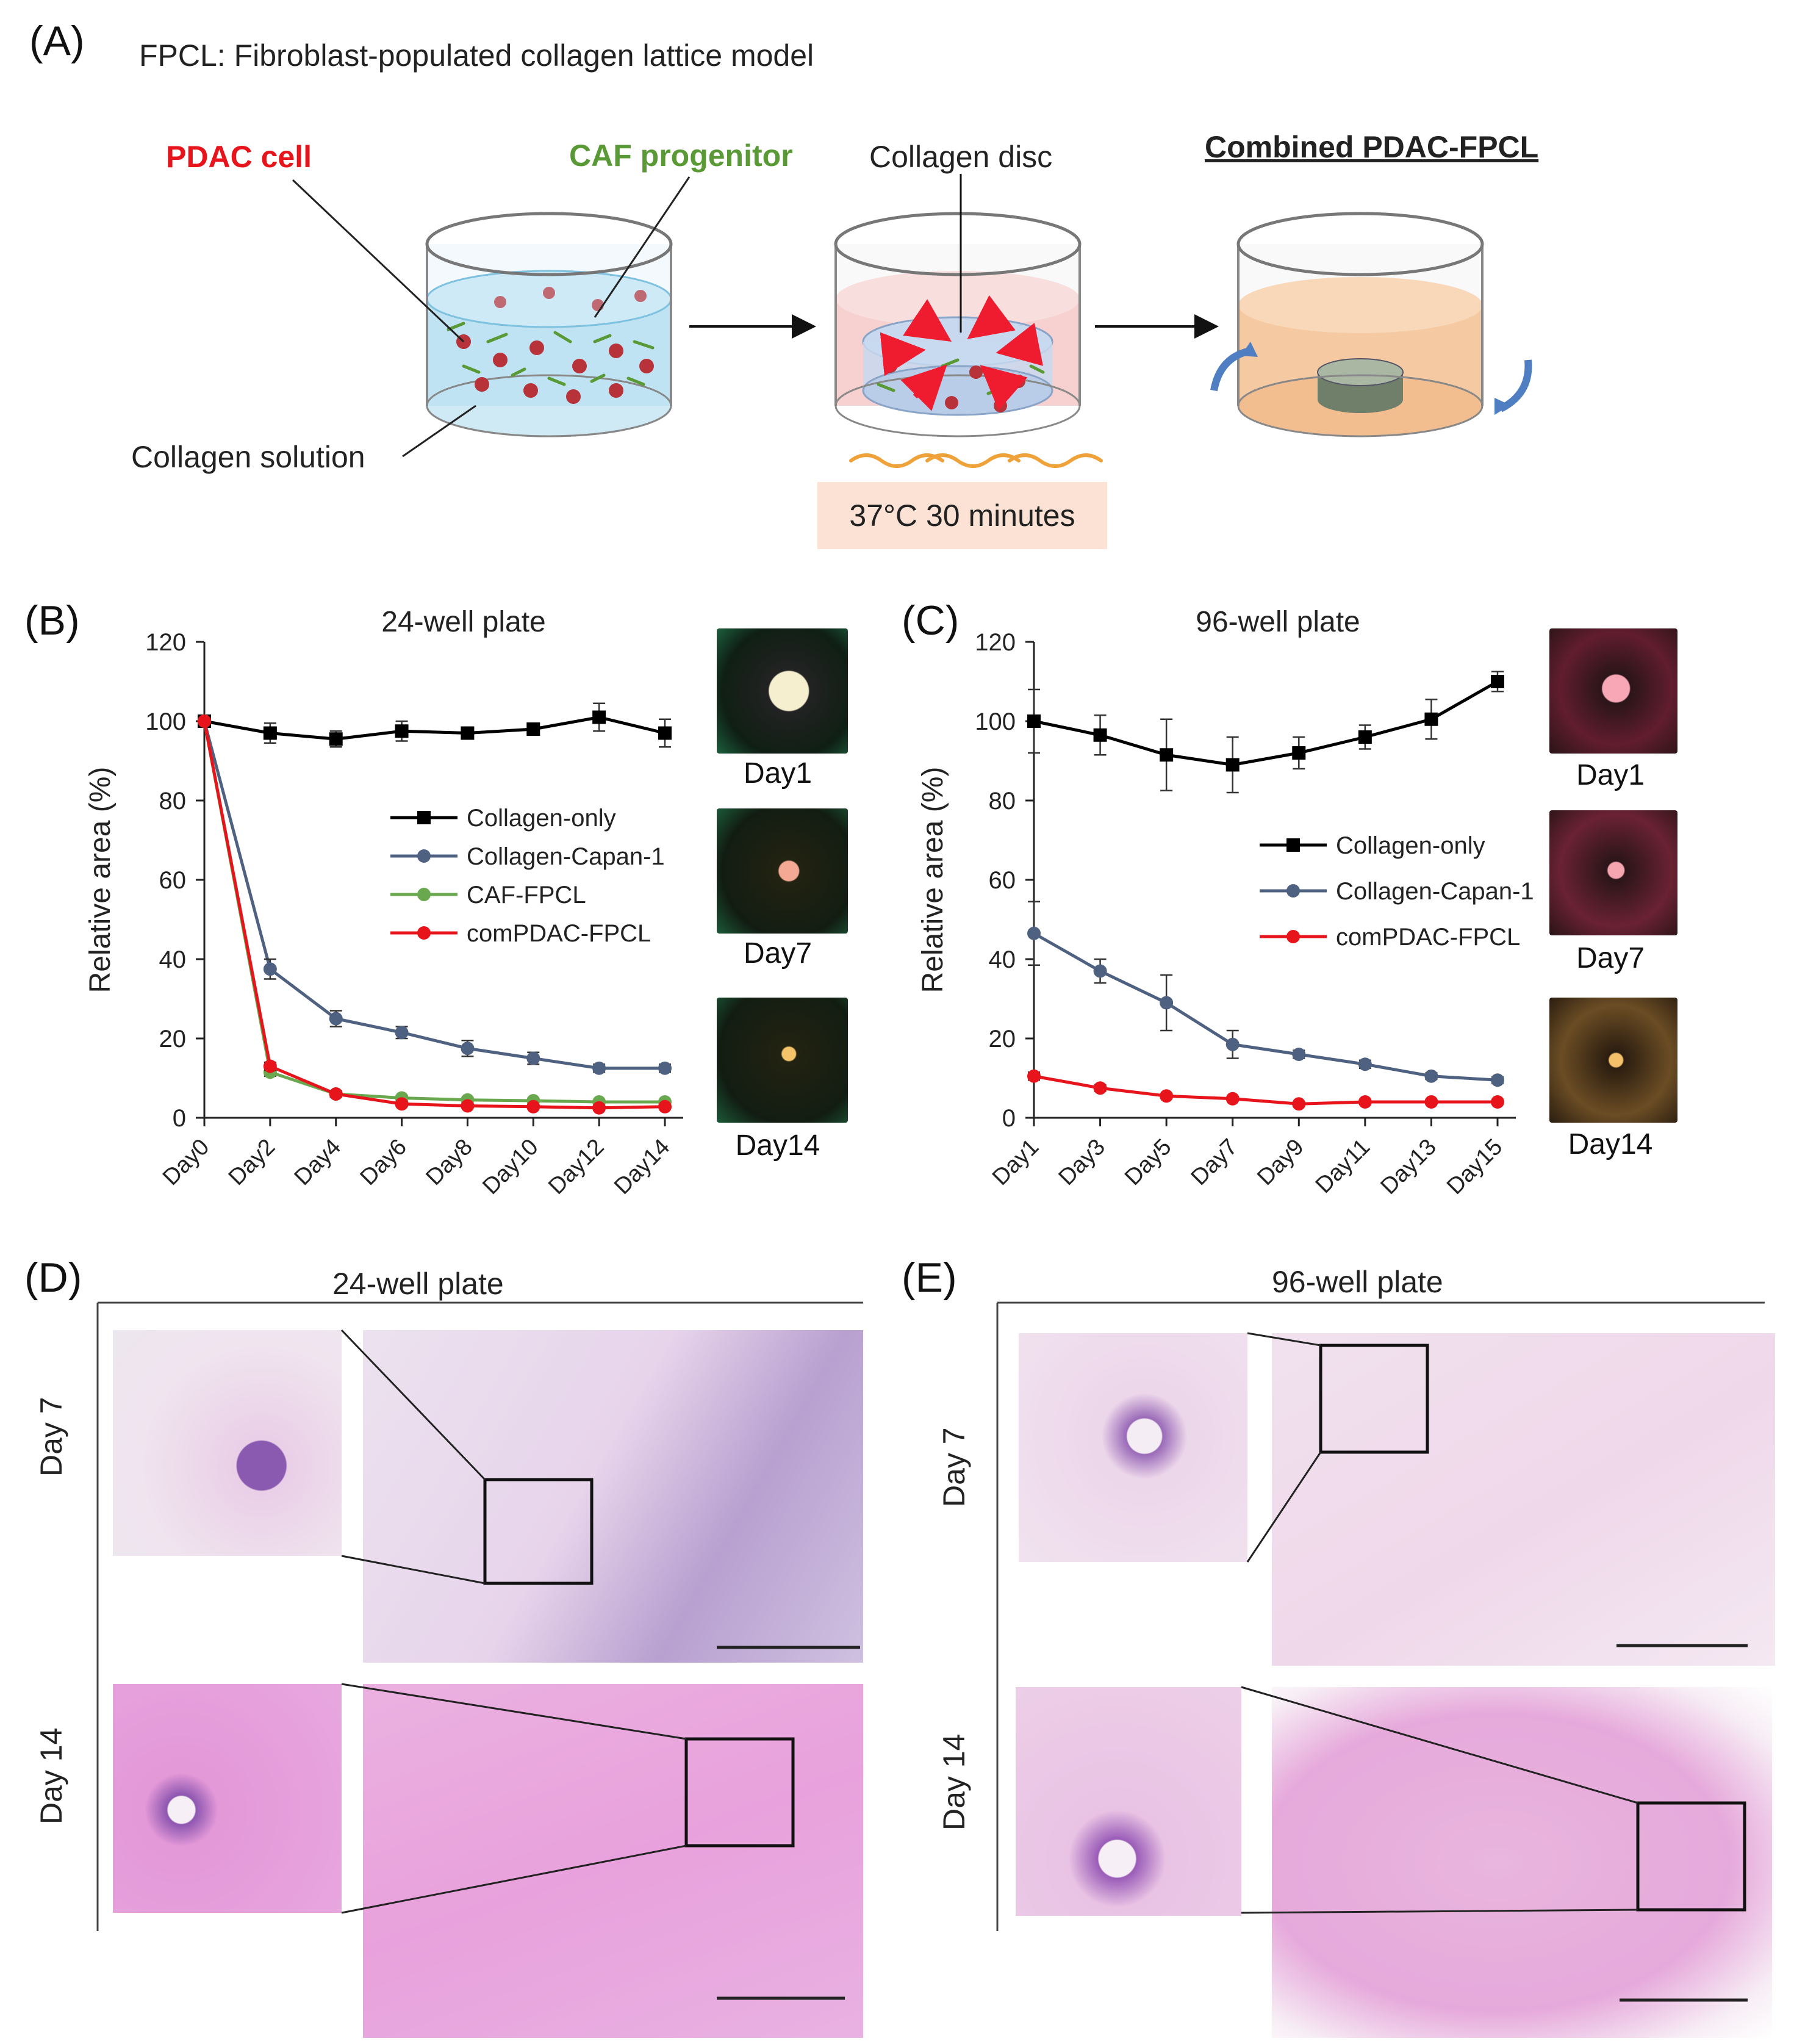  Describe the element at coordinates (931, 621) in the screenshot. I see `panel-c-letter: (C)` at that location.